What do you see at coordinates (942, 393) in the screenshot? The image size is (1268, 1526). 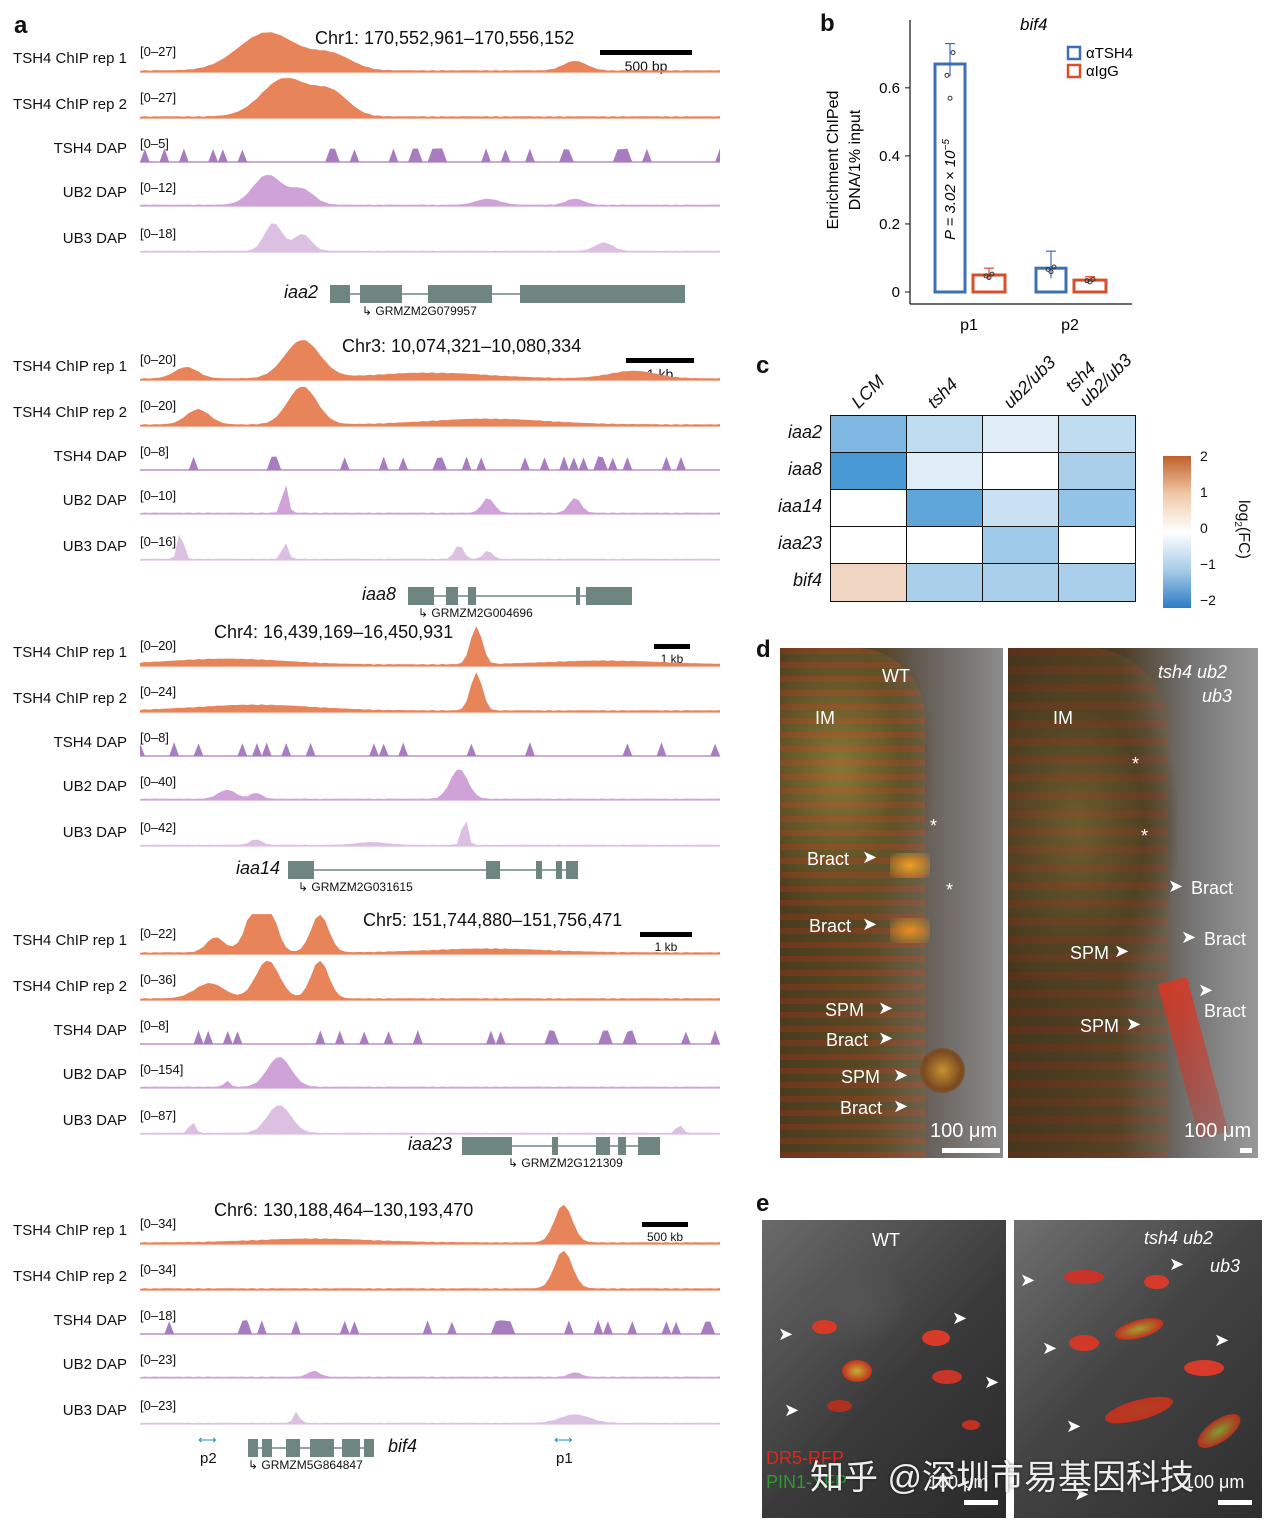 I see `heatmap-col-label: tsh4` at bounding box center [942, 393].